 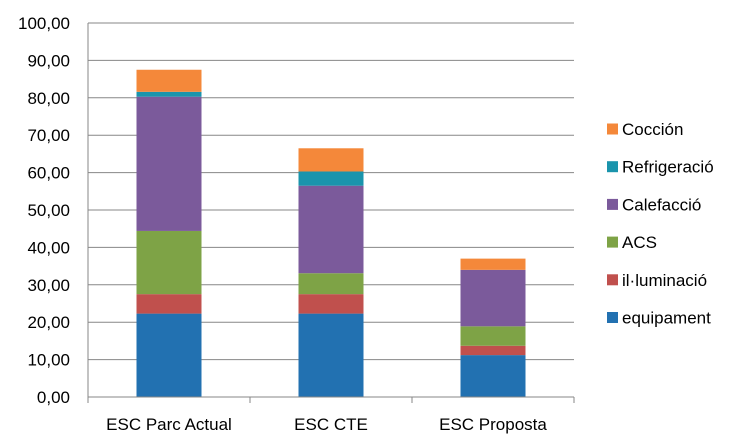 I want to click on legend-label: ACS, so click(x=639, y=242).